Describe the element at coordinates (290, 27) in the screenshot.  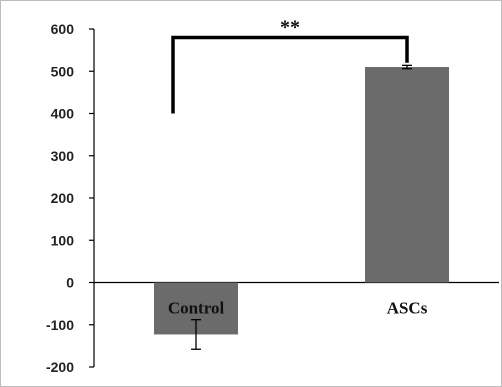
I see `significance-label: **` at that location.